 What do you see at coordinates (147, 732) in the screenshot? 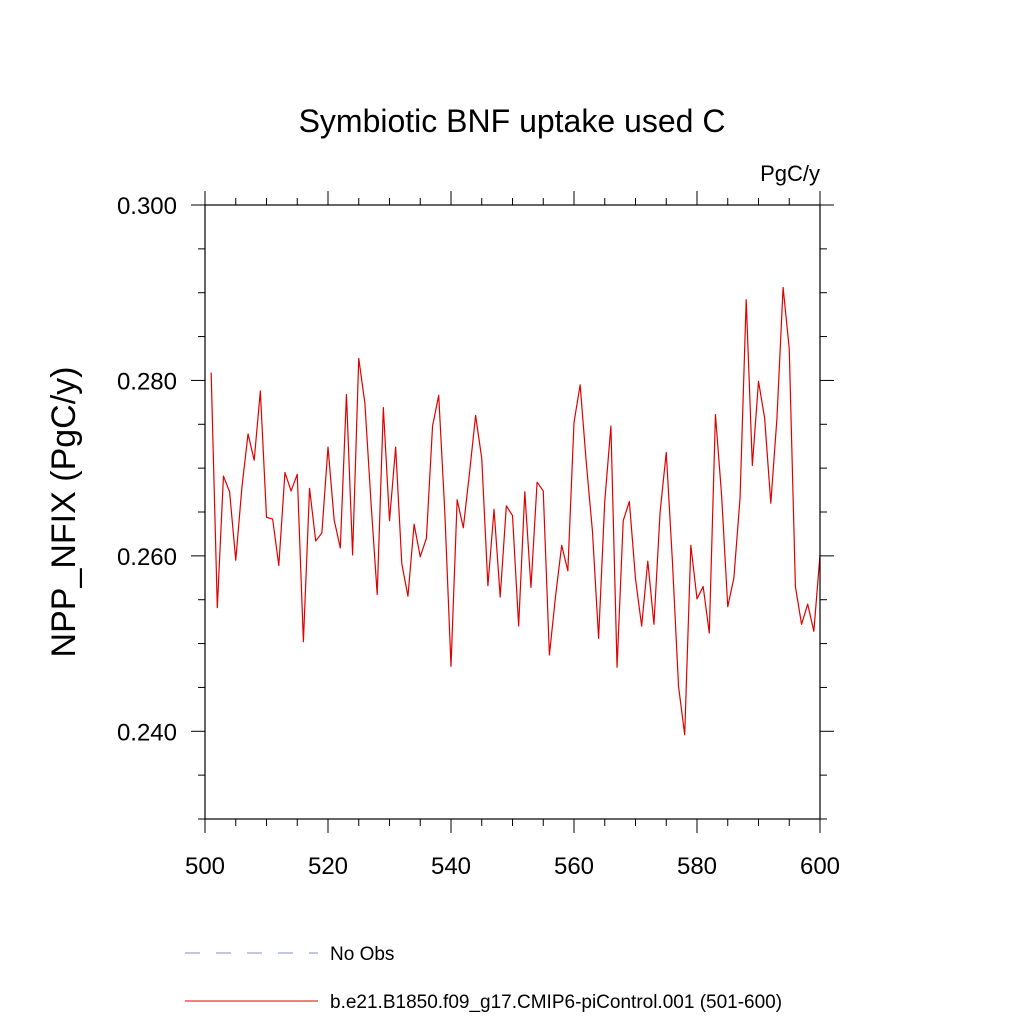
I see `y-tick-label: 0.240` at bounding box center [147, 732].